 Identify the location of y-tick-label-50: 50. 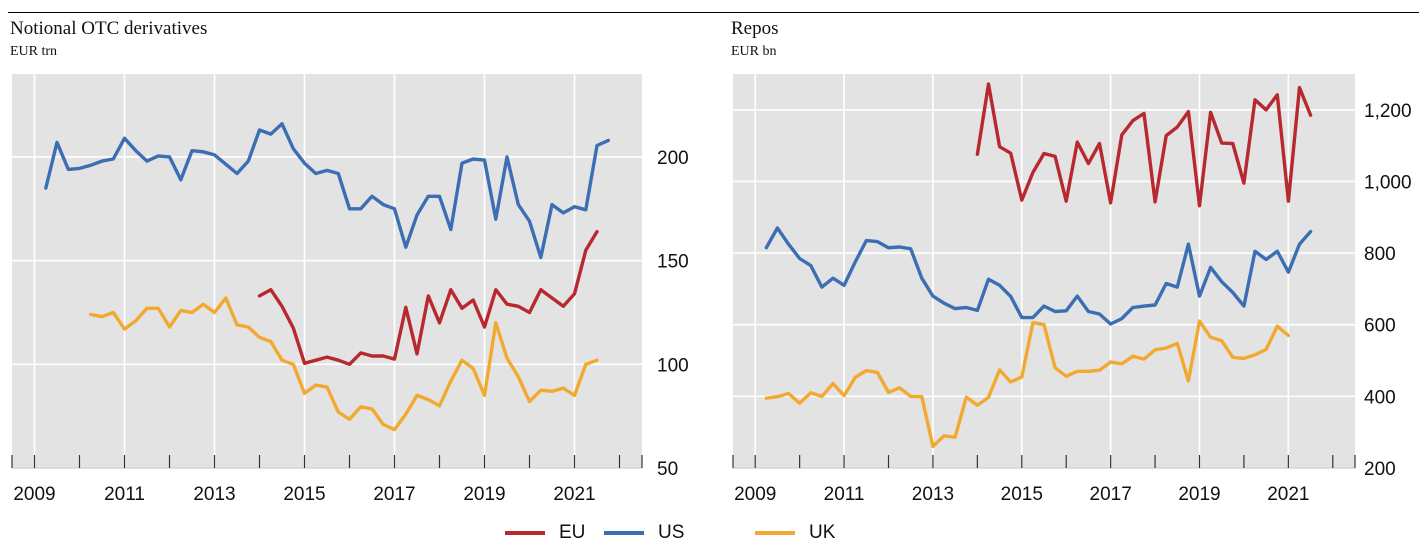
(667, 469).